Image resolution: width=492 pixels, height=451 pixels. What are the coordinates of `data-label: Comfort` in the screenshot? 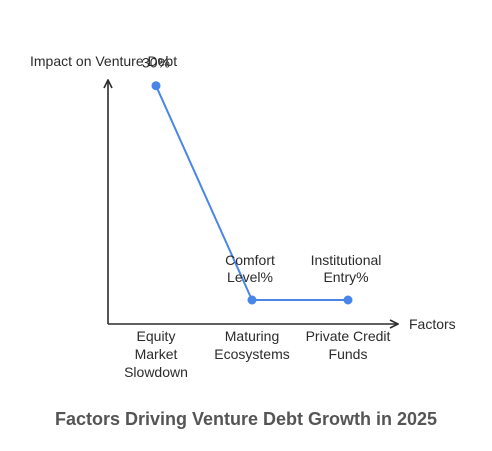 It's located at (250, 260).